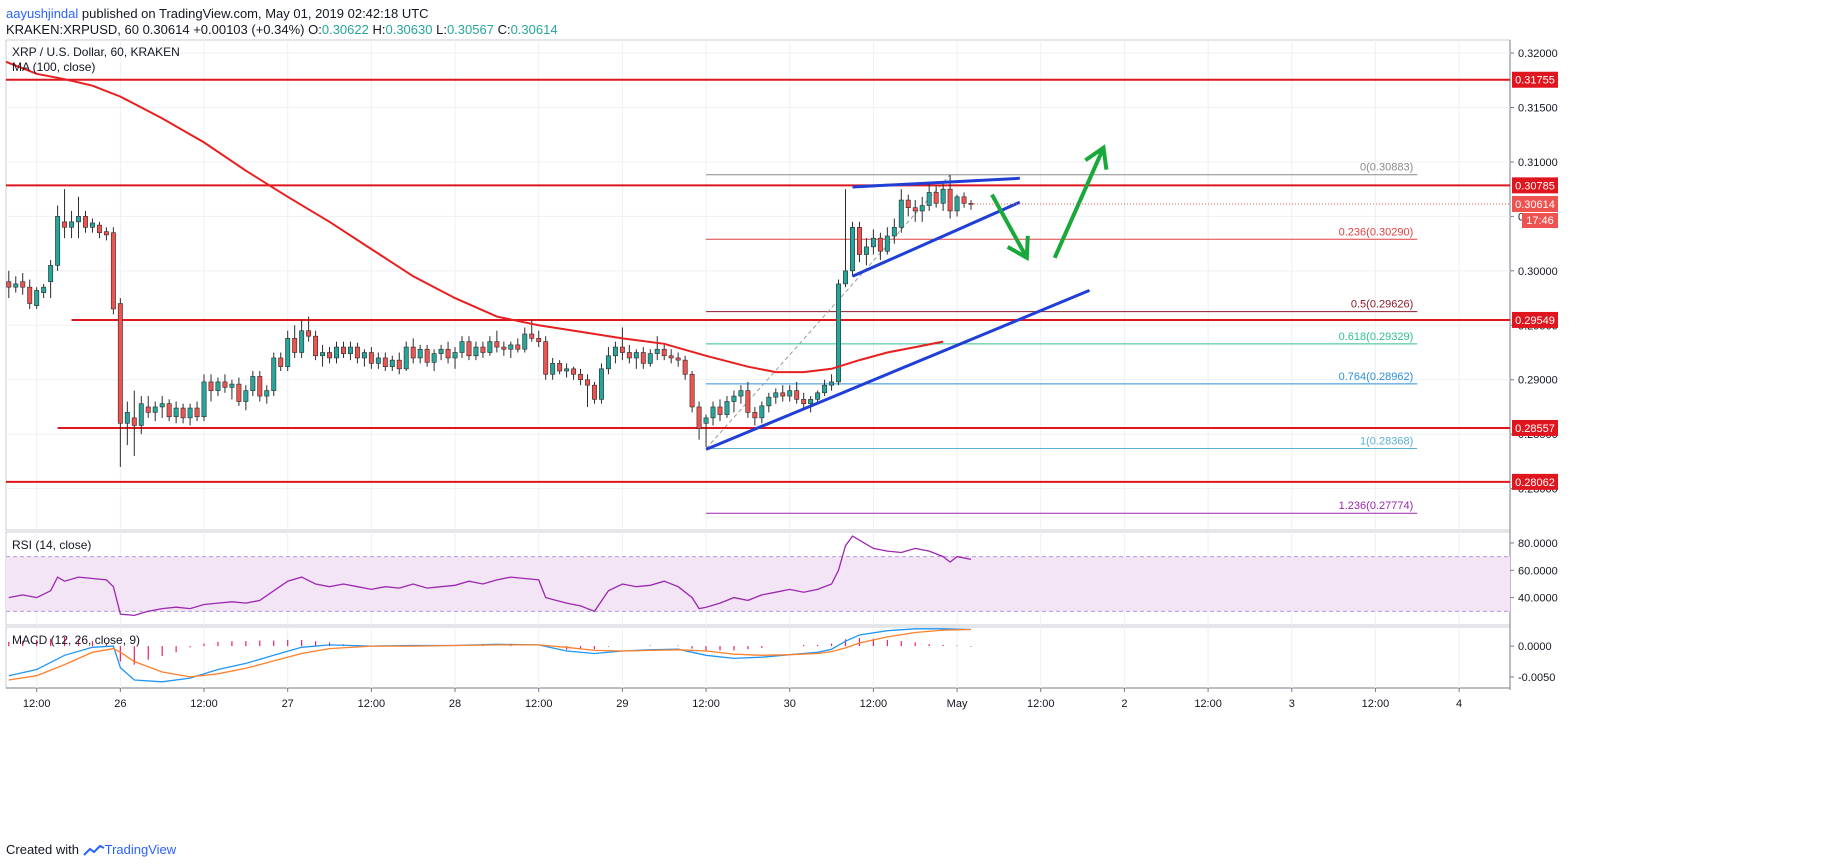 The height and width of the screenshot is (868, 1828). I want to click on countdown-tag, so click(1540, 220).